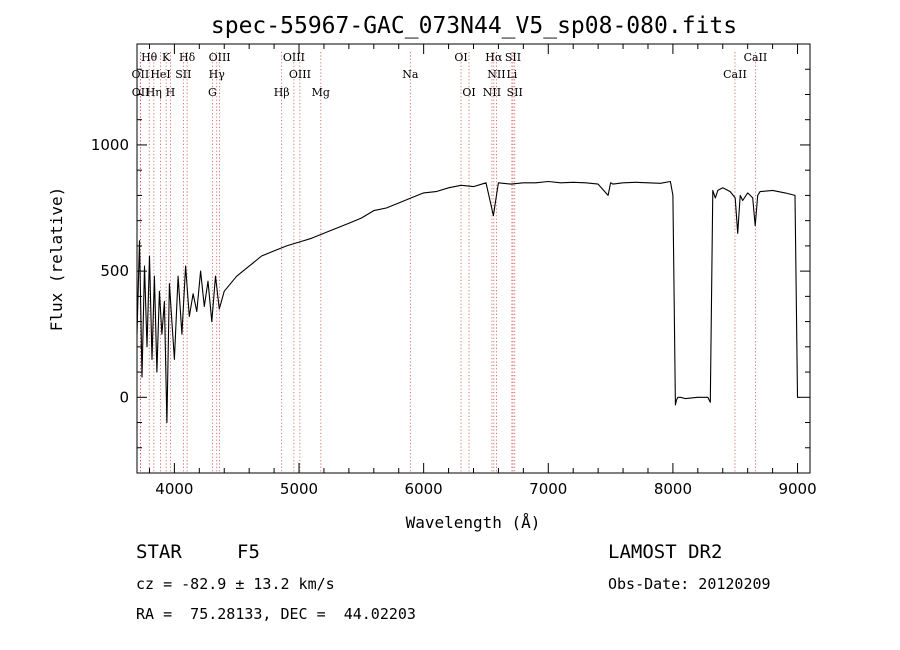 This screenshot has width=900, height=650. I want to click on spectral-line-label: H, so click(171, 92).